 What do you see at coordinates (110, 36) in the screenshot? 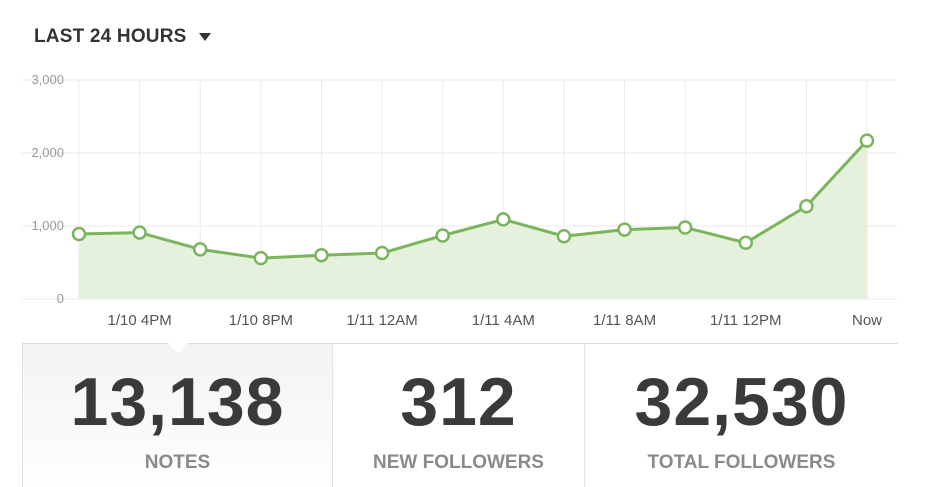
I see `time-range-label: LAST 24 HOURS` at bounding box center [110, 36].